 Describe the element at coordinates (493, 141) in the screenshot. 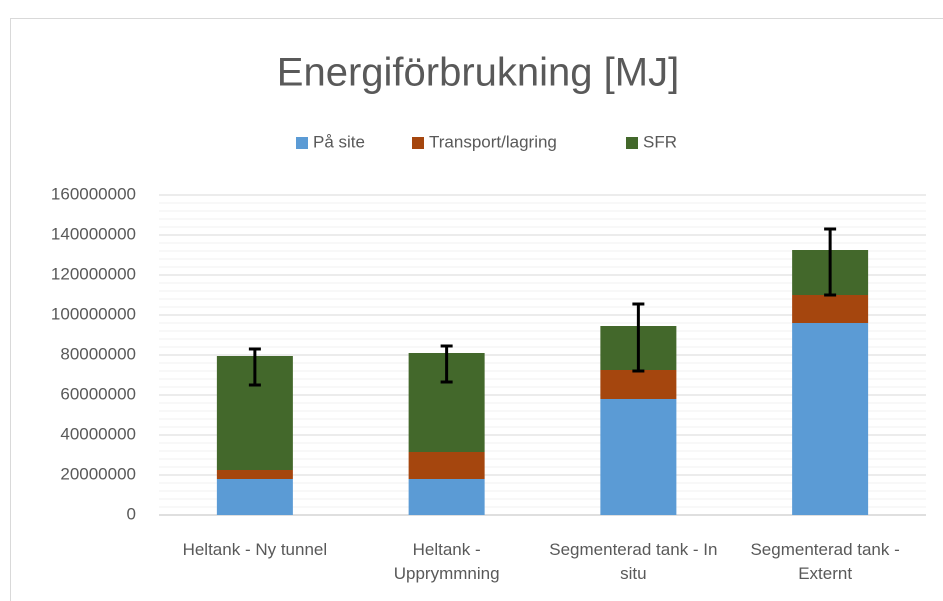

I see `legend-label: Transport/lagring` at that location.